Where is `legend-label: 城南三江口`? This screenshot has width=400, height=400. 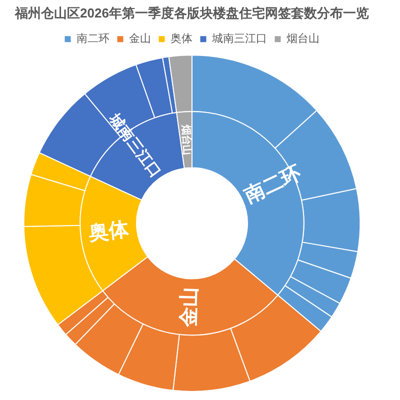 legend-label: 城南三江口 is located at coordinates (238, 39).